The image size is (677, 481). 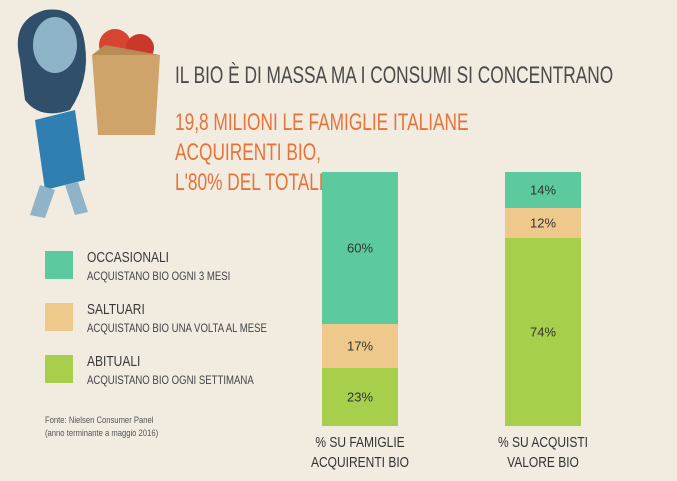 I want to click on legend-description: ACQUISTANO BIO UNA VOLTA AL MESE, so click(x=177, y=328).